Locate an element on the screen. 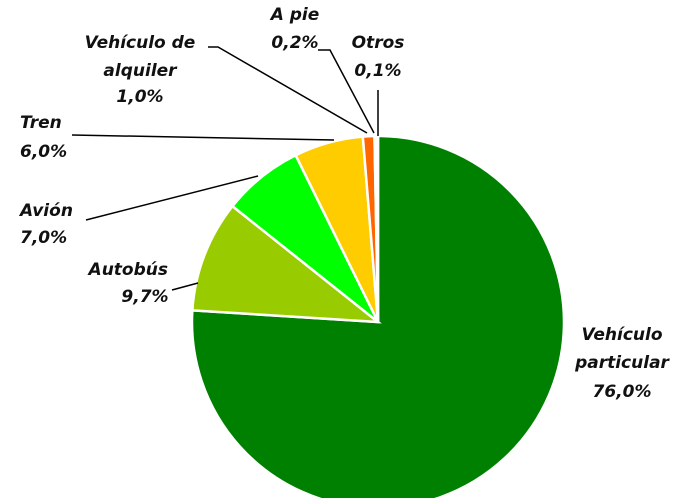  value-label: 7,0% is located at coordinates (43, 238).